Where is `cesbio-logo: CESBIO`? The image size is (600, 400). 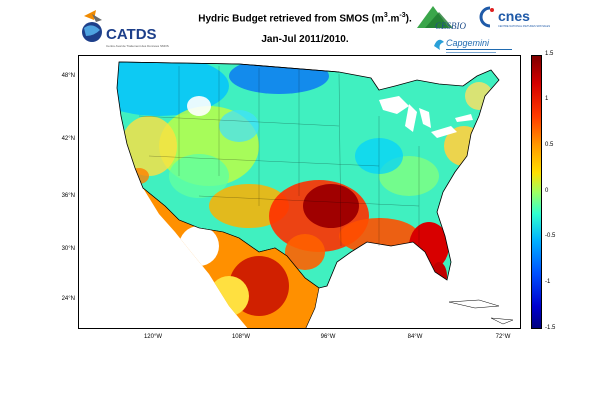
cesbio-logo: CESBIO is located at coordinates (441, 18).